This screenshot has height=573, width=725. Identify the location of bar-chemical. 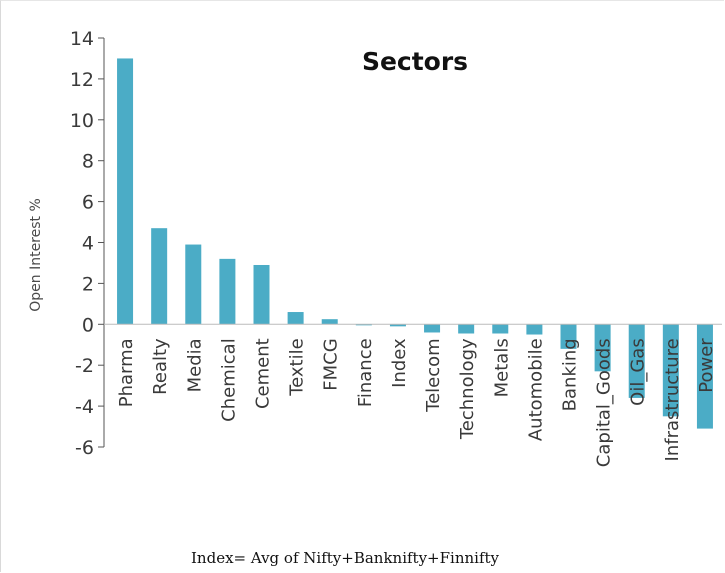
(227, 291).